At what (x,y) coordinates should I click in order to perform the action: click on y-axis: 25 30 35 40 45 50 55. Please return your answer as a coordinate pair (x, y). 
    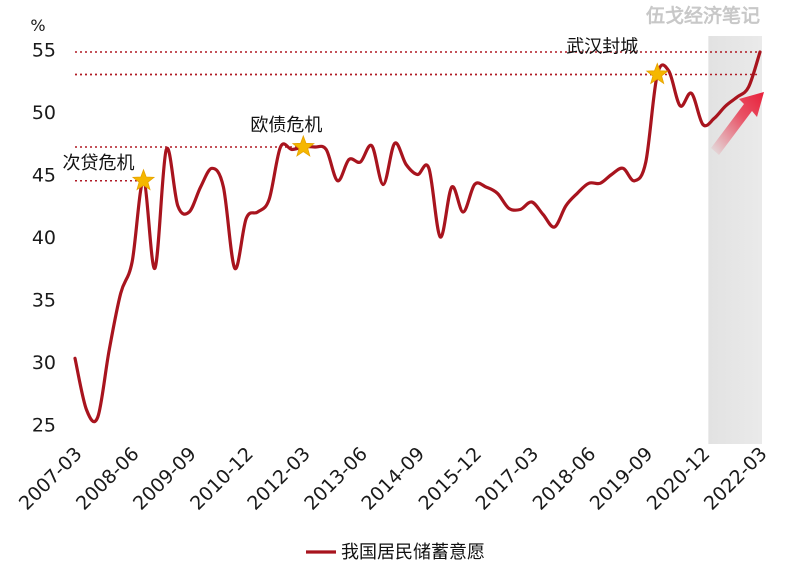
    Looking at the image, I should click on (44, 238).